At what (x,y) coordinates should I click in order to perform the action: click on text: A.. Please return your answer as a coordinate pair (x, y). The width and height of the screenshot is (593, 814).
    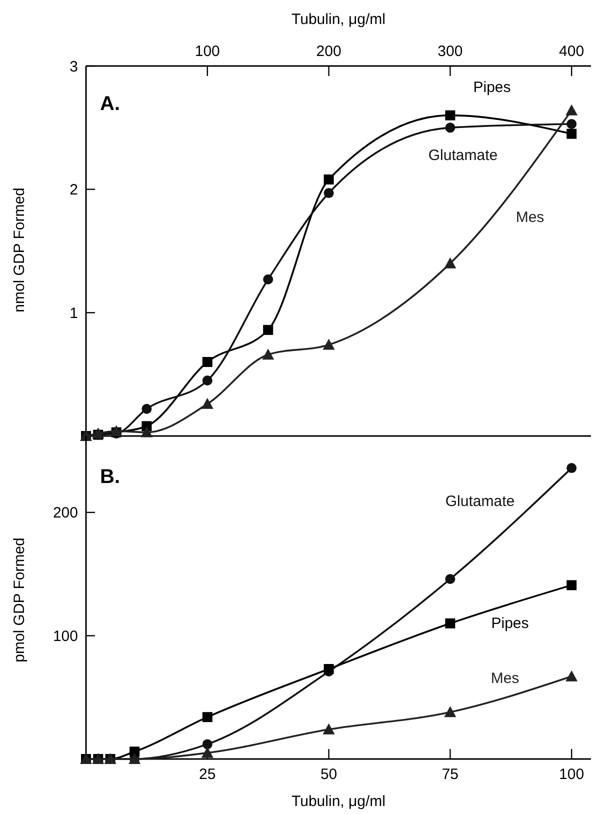
    Looking at the image, I should click on (110, 104).